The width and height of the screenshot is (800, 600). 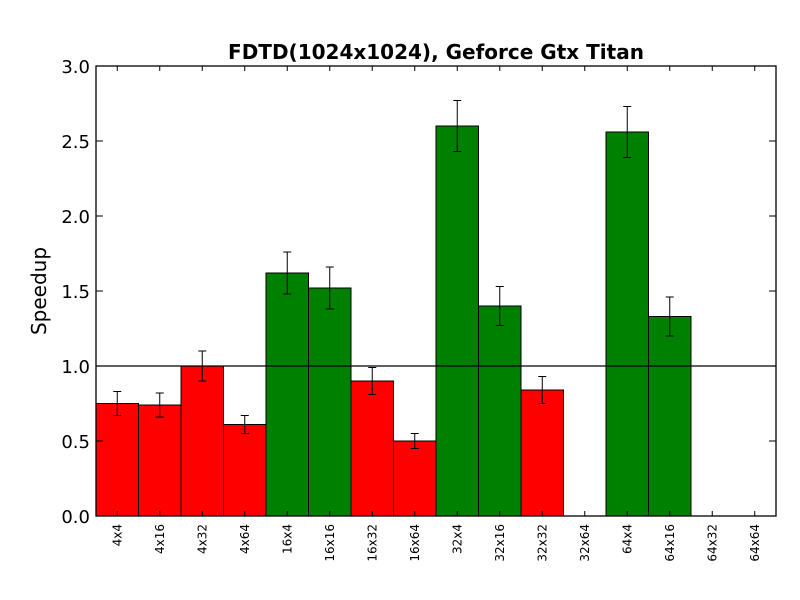 I want to click on bar-32x32, so click(x=542, y=453).